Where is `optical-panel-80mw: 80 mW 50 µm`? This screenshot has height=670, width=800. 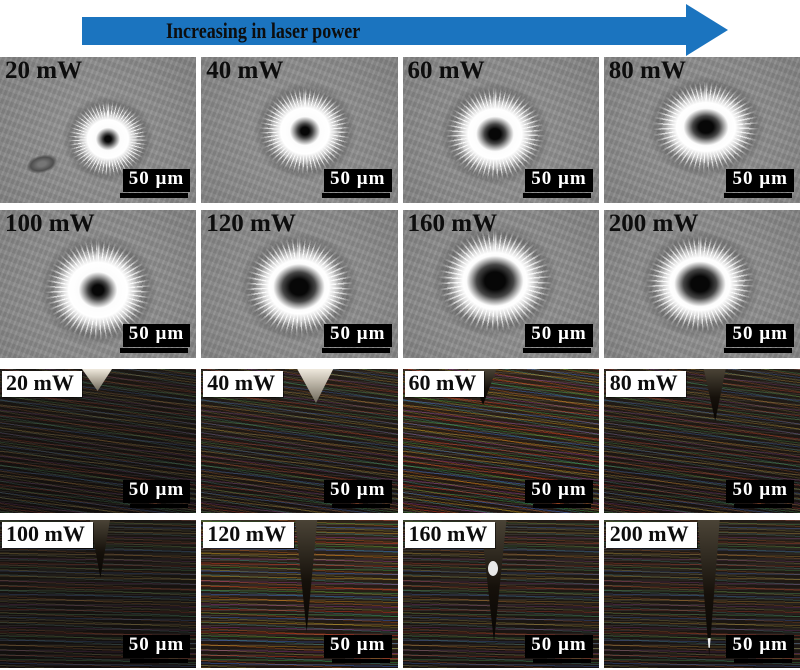
optical-panel-80mw: 80 mW 50 µm is located at coordinates (701, 441).